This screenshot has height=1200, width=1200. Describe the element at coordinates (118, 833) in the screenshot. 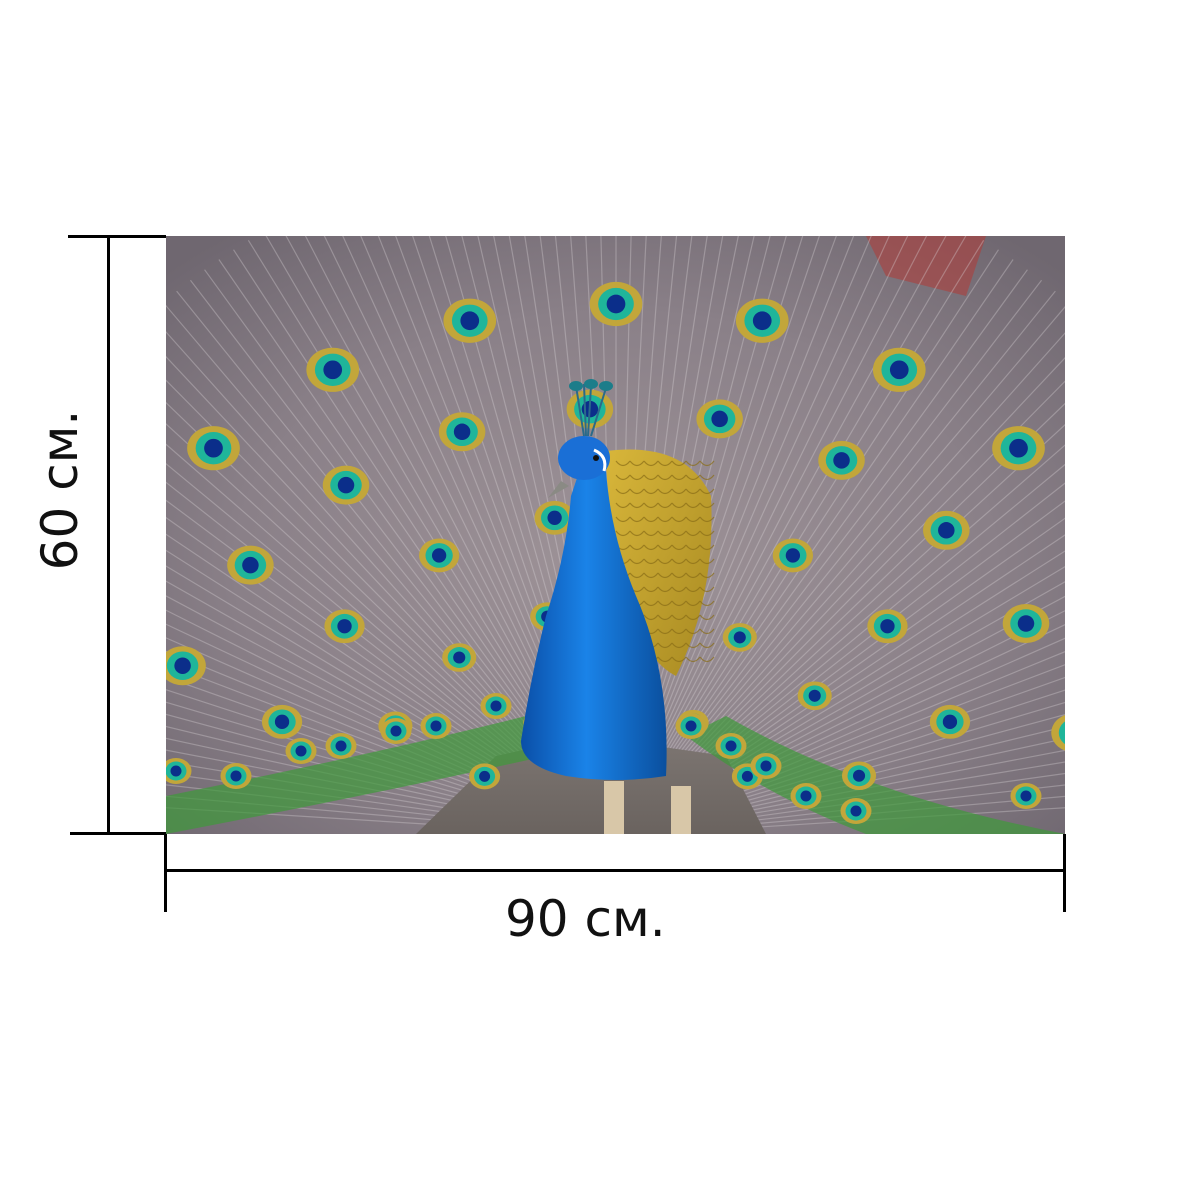

I see `height-dimension-bottom-tick` at that location.